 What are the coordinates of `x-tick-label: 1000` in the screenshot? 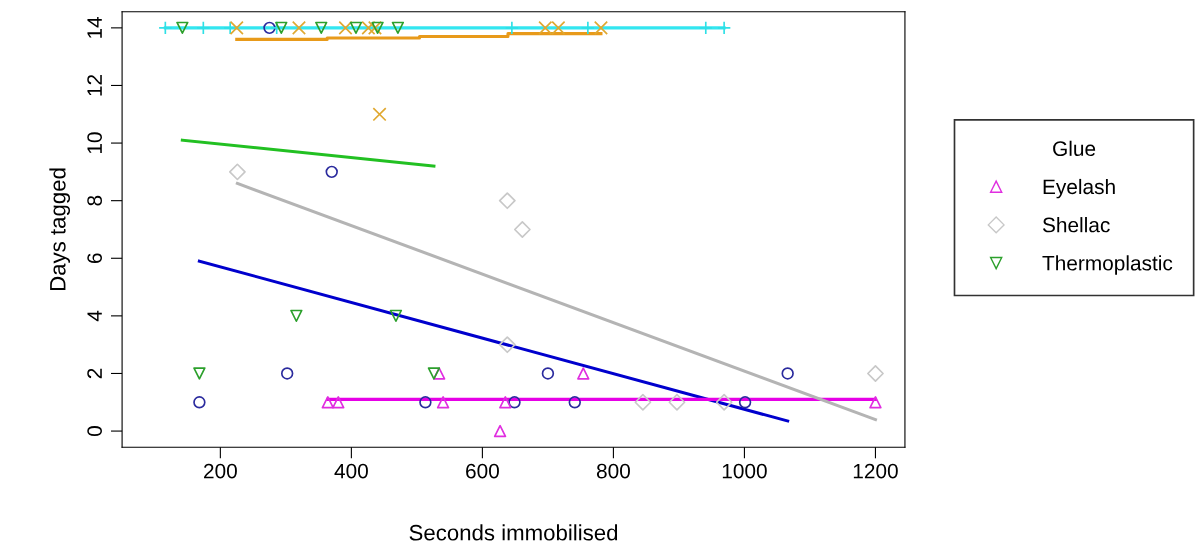 It's located at (744, 471).